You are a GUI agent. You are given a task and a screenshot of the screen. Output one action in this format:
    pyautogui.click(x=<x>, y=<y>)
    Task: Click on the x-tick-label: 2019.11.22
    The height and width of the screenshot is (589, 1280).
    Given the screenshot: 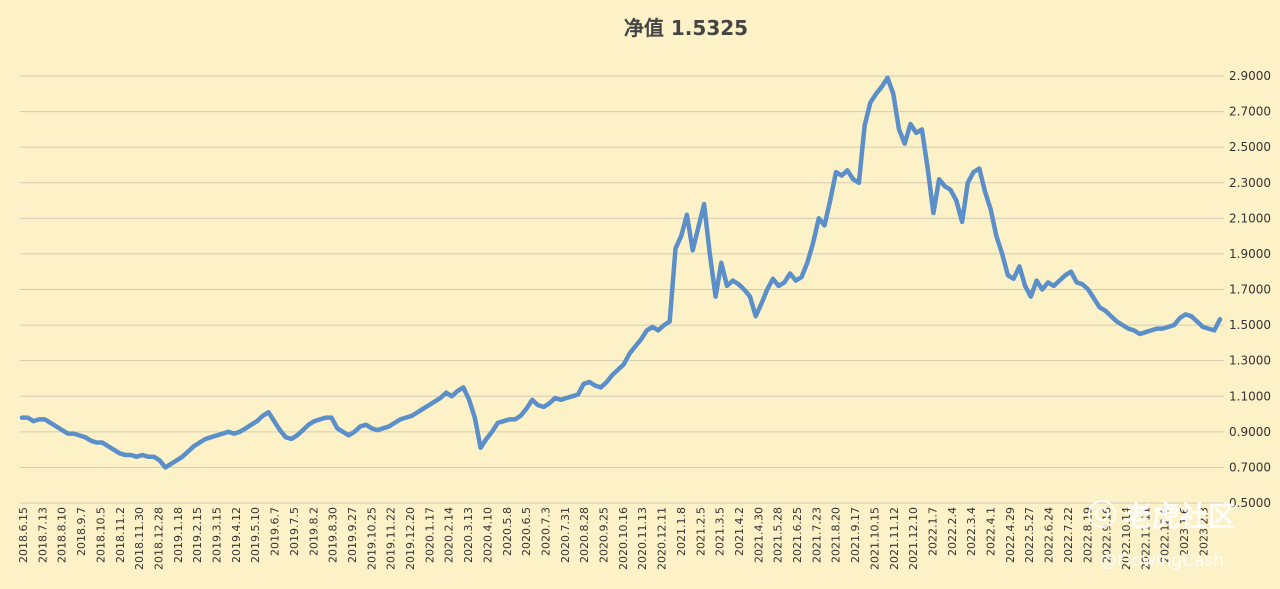 What is the action you would take?
    pyautogui.click(x=391, y=538)
    